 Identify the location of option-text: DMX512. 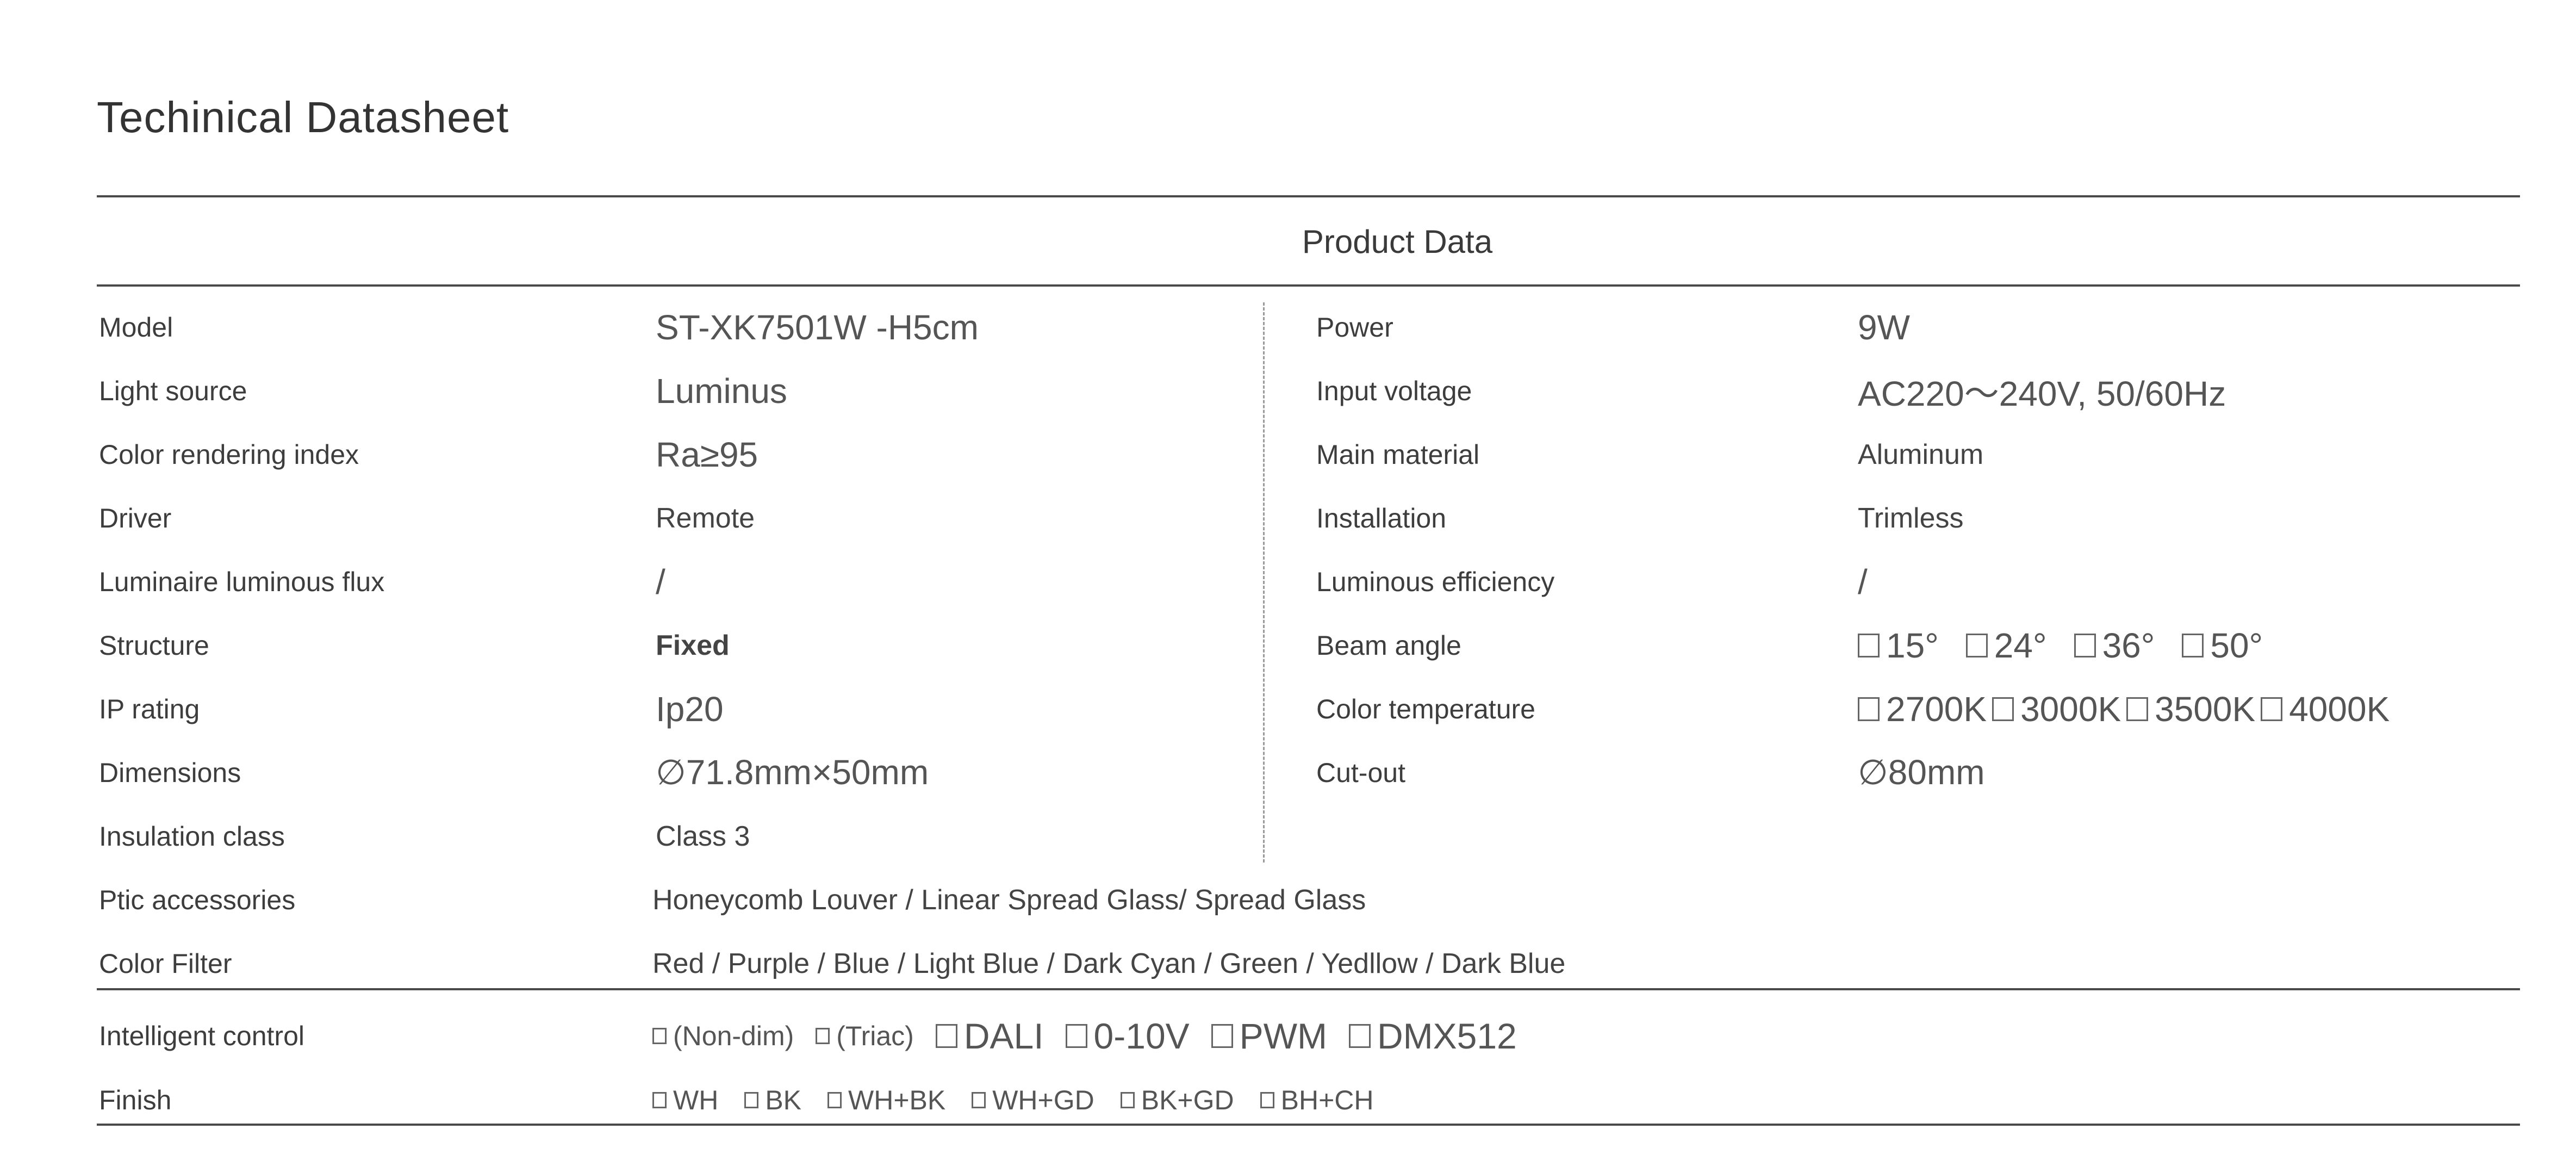
(1447, 1035).